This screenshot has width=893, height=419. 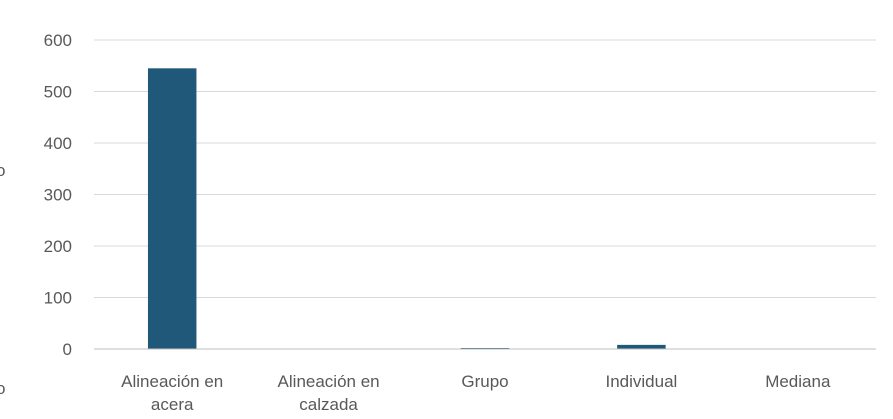 I want to click on y-tick-label: 300, so click(x=58, y=195).